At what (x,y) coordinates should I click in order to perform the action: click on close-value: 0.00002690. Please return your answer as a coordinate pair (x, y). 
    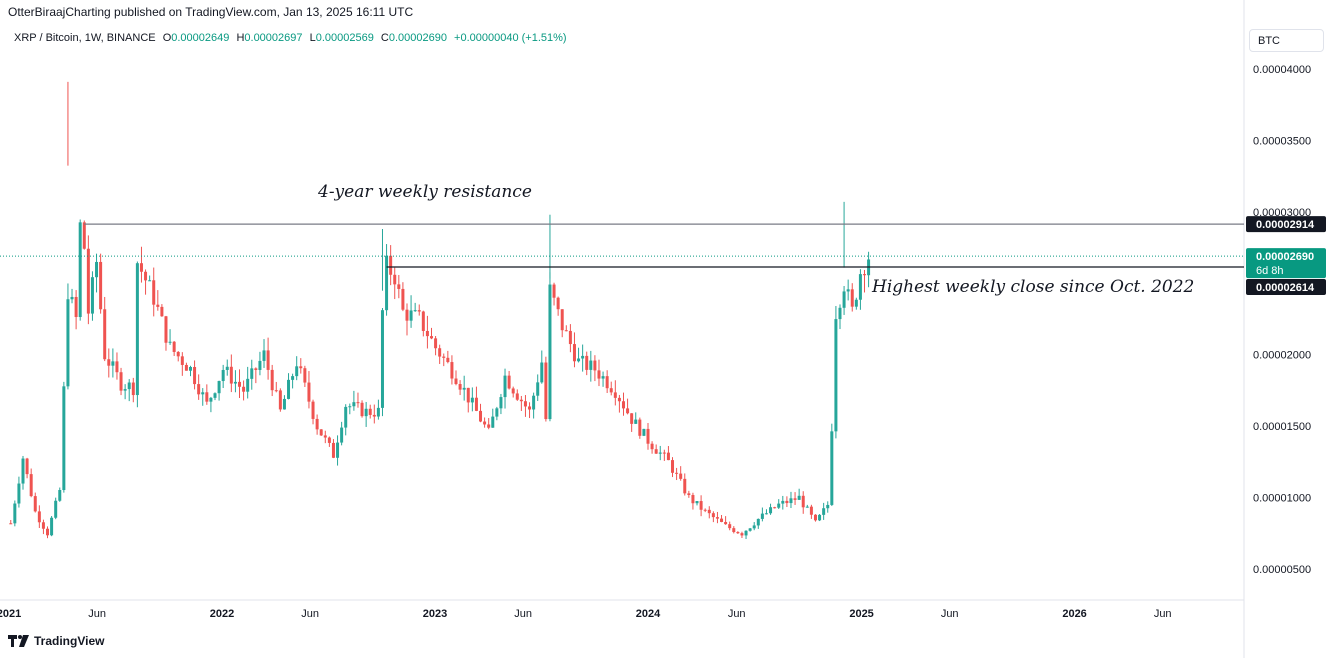
    Looking at the image, I should click on (417, 38).